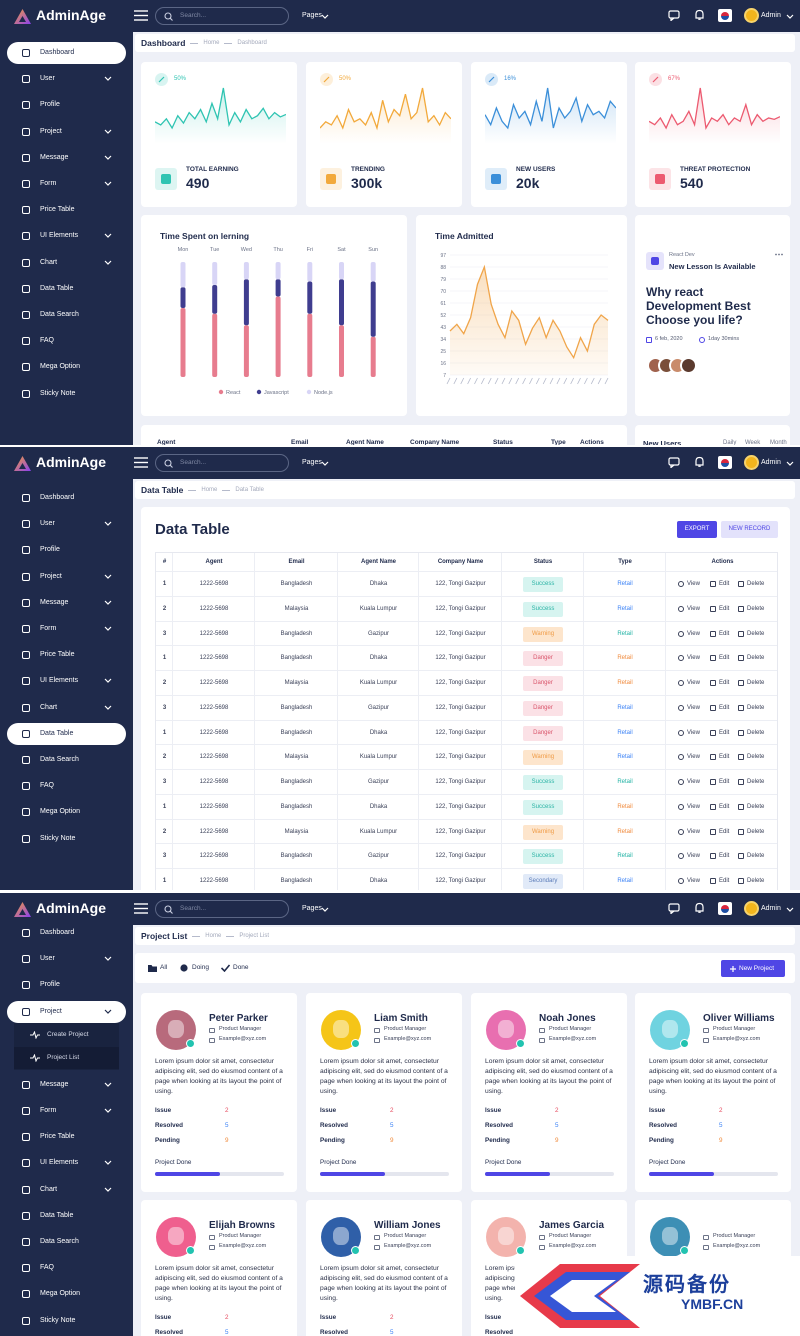 The image size is (800, 1336). Describe the element at coordinates (697, 529) in the screenshot. I see `export-button: EXPORT` at that location.